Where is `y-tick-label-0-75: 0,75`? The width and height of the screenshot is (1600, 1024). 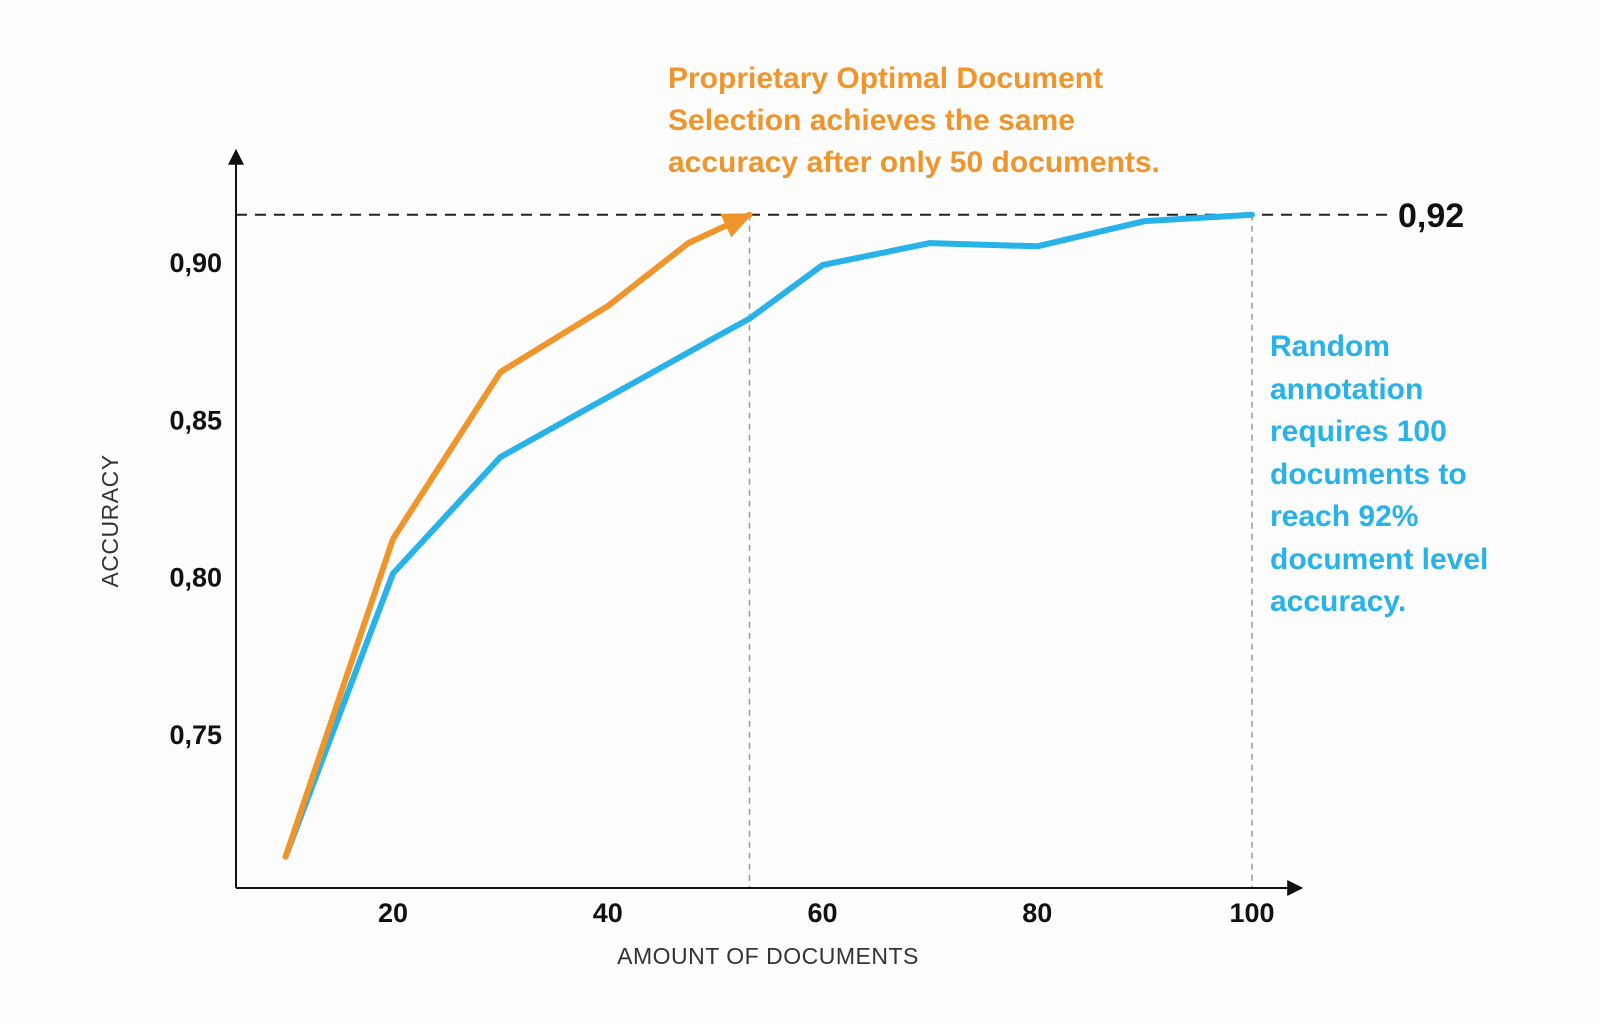
y-tick-label-0-75: 0,75 is located at coordinates (195, 735).